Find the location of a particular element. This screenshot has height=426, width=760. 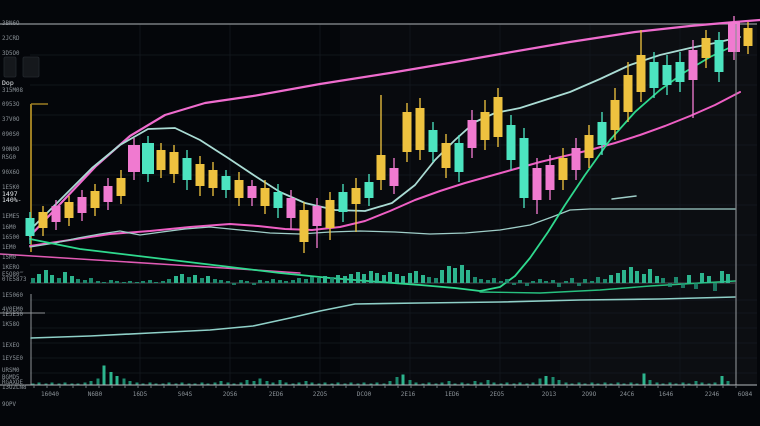

y-axis-label: 3D5O0 is located at coordinates (11, 54).